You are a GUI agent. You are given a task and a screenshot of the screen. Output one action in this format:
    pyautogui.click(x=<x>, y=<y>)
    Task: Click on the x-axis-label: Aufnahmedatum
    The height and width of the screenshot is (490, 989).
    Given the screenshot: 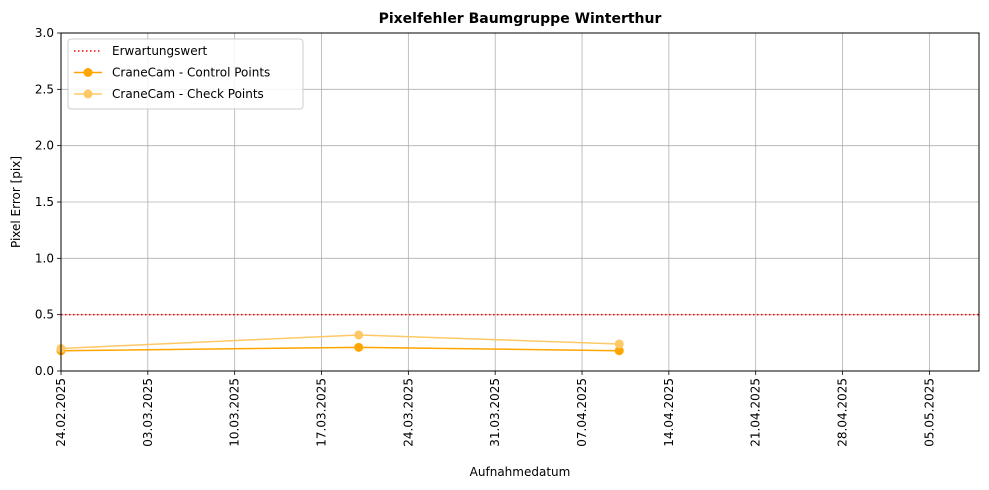 What is the action you would take?
    pyautogui.click(x=520, y=472)
    